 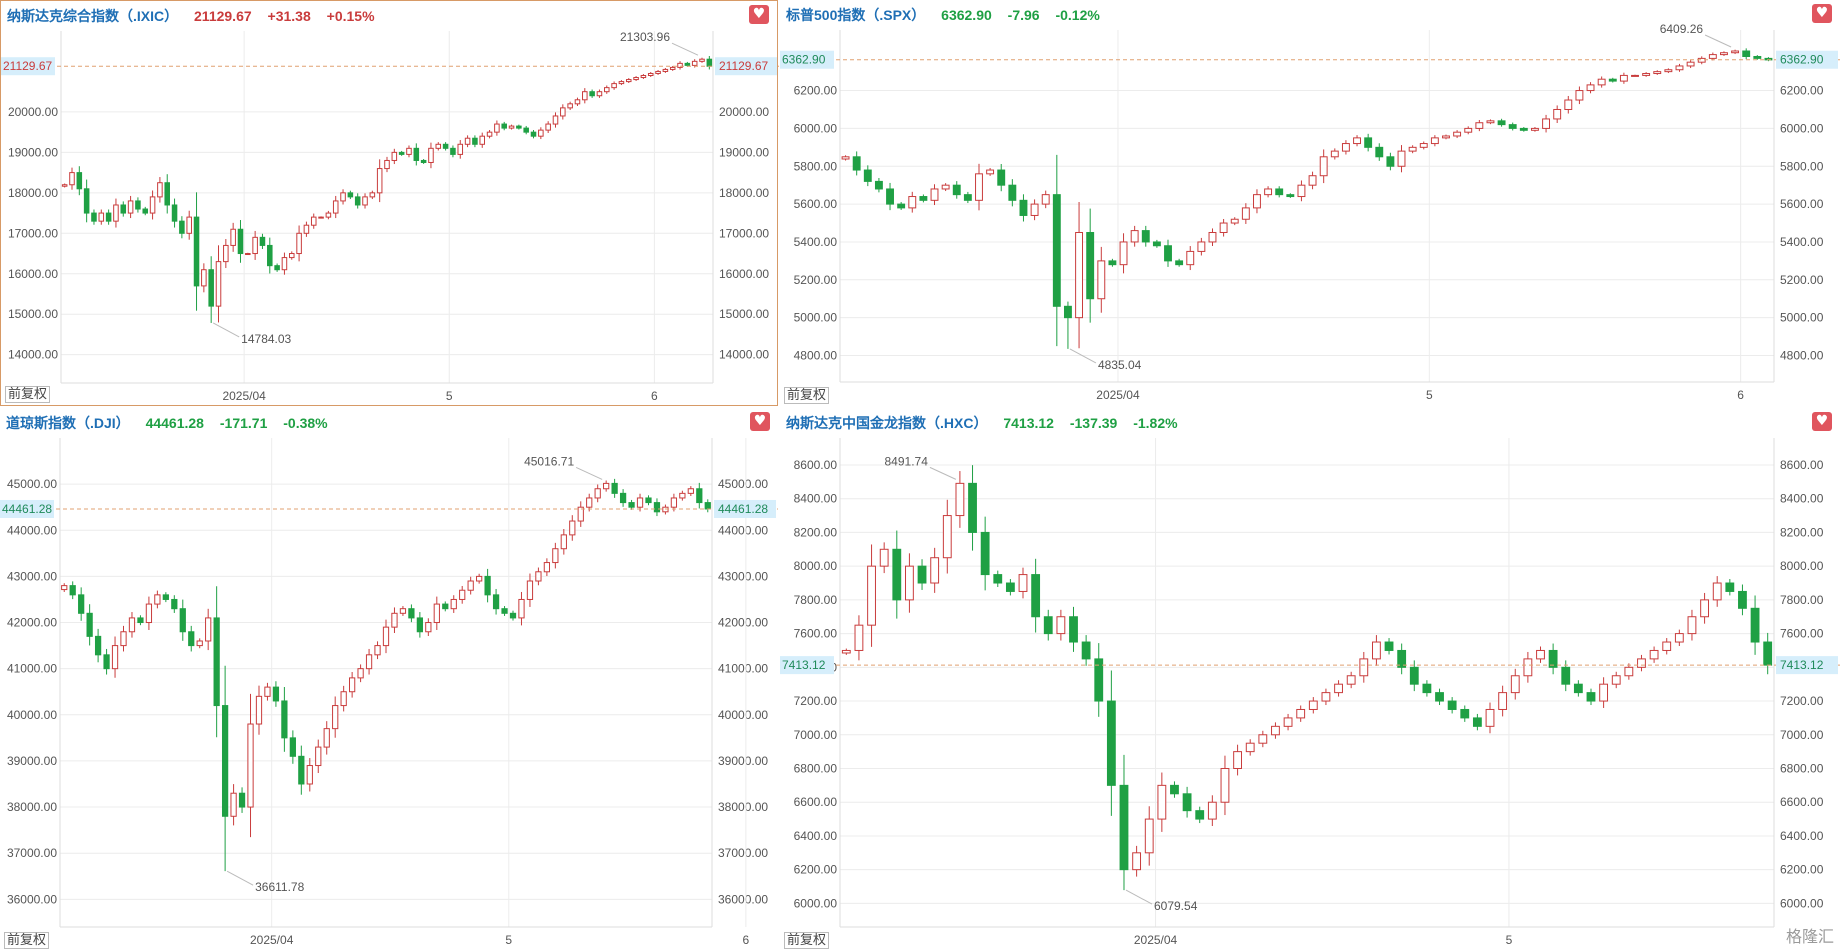 What do you see at coordinates (943, 473) in the screenshot?
I see `high-label-leader` at bounding box center [943, 473].